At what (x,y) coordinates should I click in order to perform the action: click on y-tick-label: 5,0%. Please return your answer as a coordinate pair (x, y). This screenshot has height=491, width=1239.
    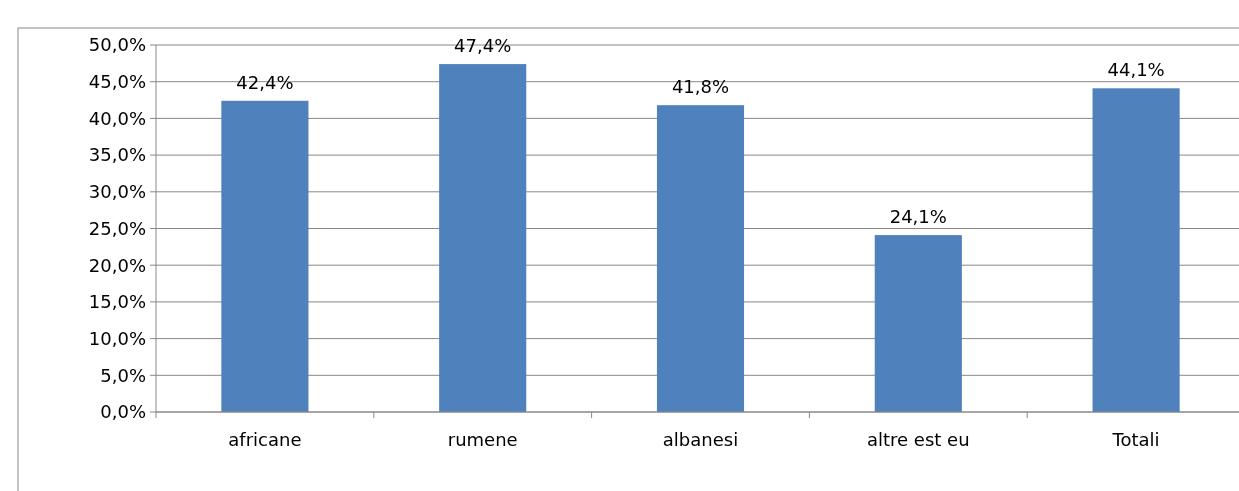
    Looking at the image, I should click on (123, 375).